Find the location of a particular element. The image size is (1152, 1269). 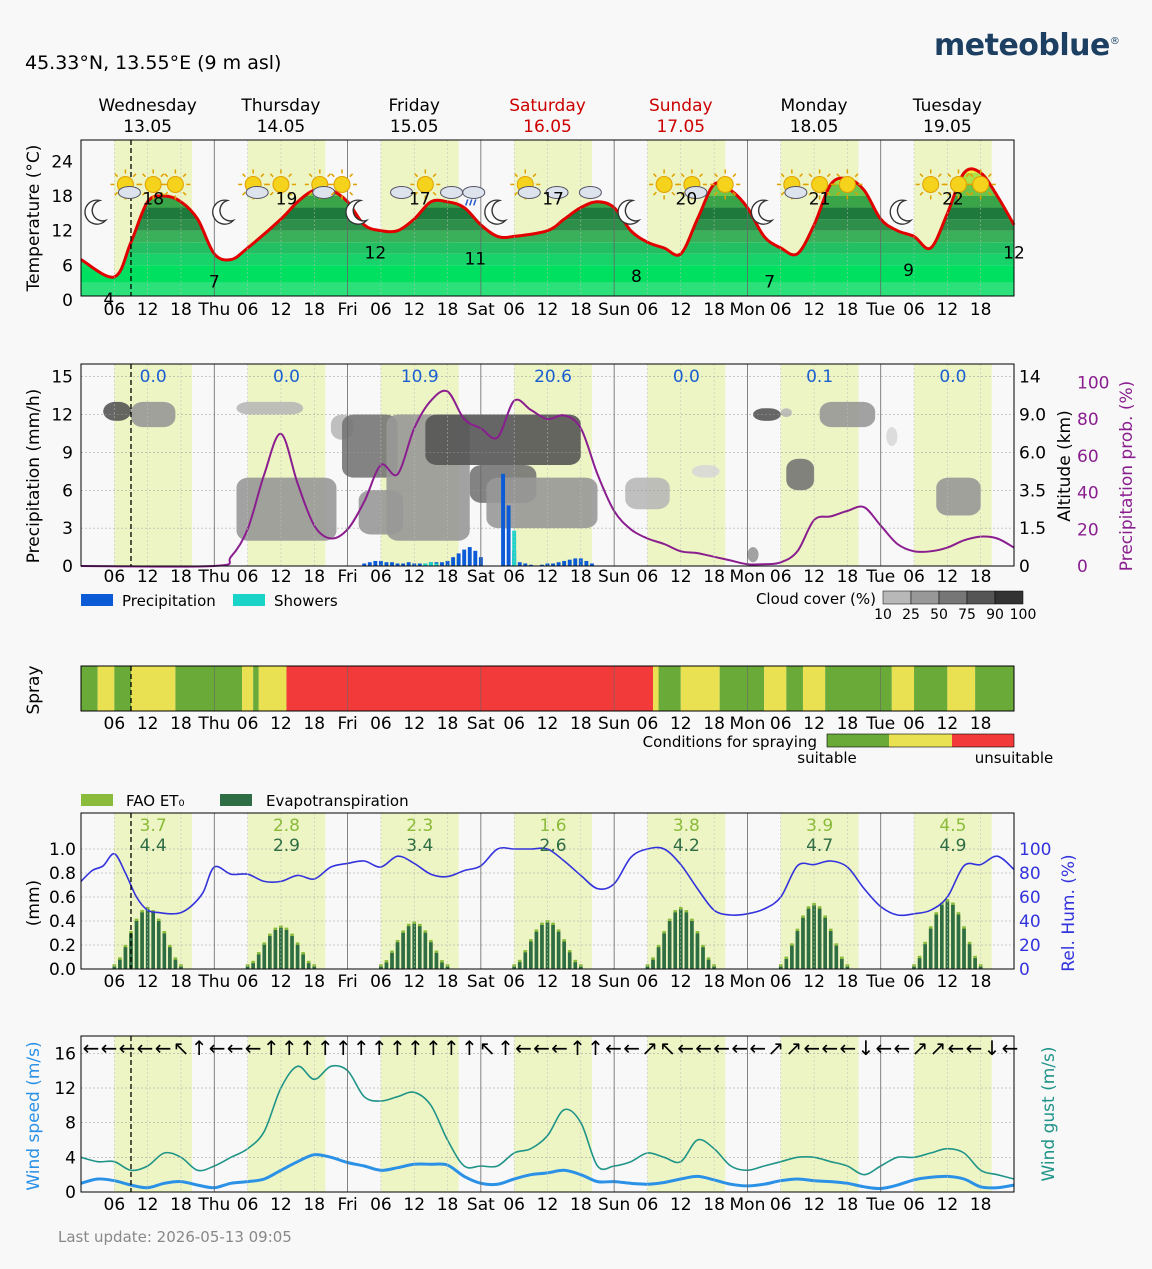

altitude-tick-label: 0 is located at coordinates (1024, 567).